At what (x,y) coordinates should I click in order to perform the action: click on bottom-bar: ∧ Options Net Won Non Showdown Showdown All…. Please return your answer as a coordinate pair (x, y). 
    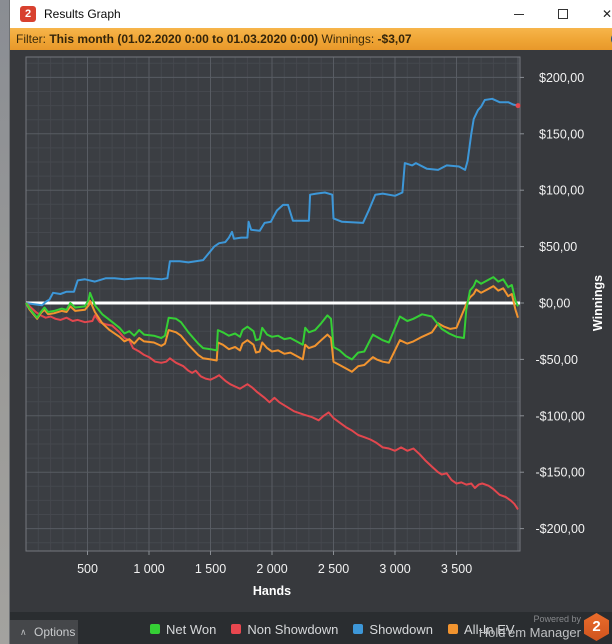
    Looking at the image, I should click on (311, 628).